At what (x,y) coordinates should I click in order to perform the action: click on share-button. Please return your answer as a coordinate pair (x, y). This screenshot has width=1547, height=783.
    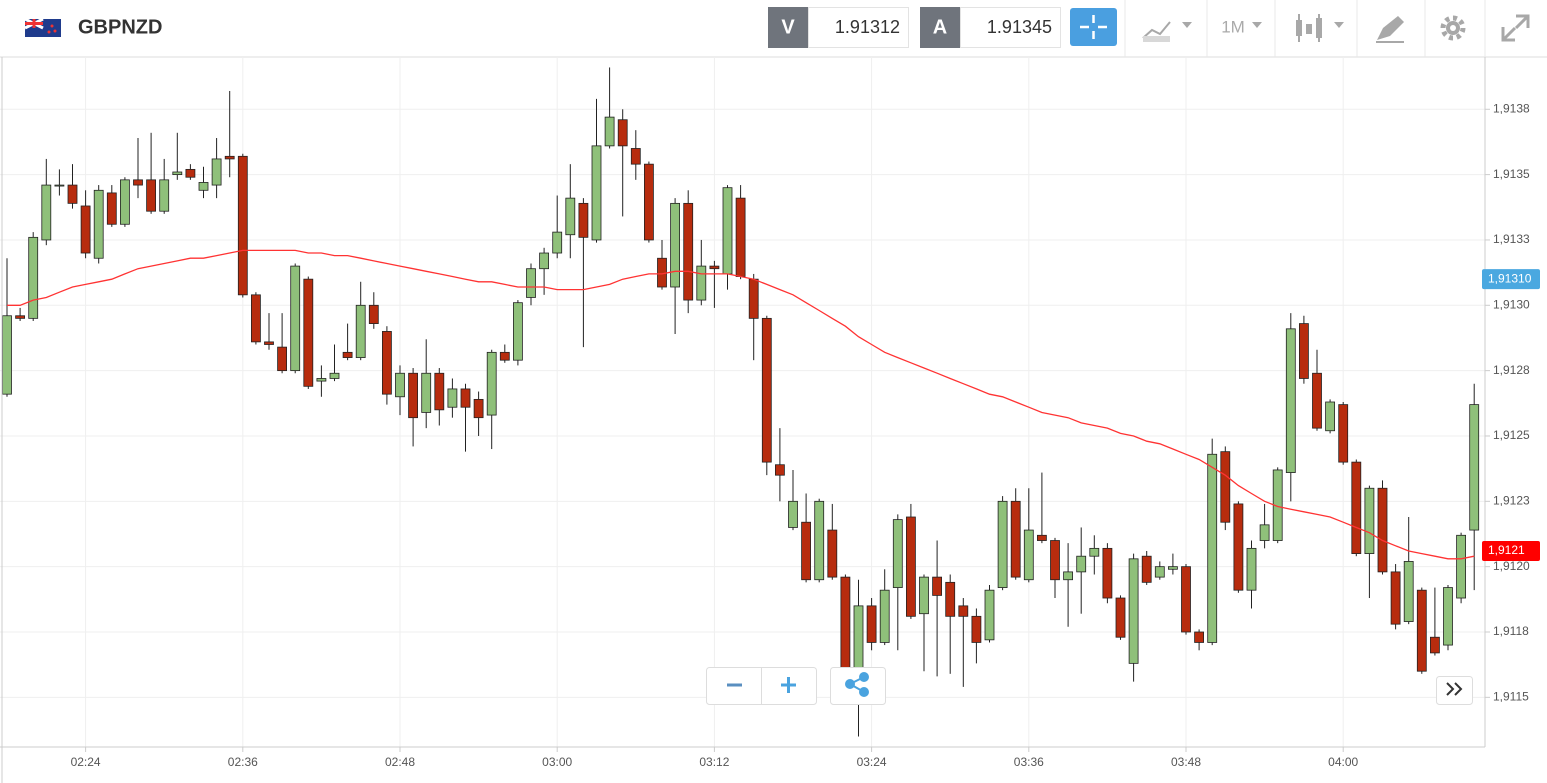
    Looking at the image, I should click on (858, 686).